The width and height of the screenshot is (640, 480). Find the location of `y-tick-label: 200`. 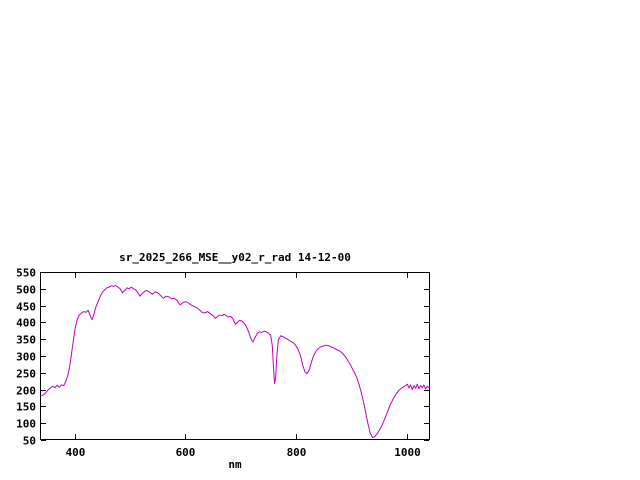

y-tick-label: 200 is located at coordinates (26, 391).